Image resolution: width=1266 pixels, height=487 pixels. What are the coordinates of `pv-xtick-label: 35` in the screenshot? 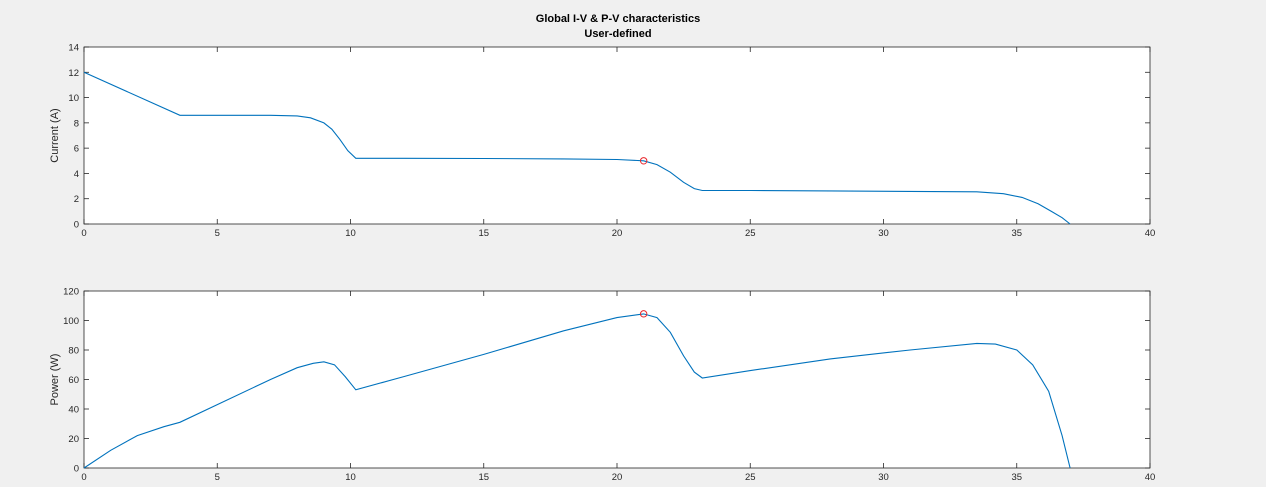 It's located at (1016, 477).